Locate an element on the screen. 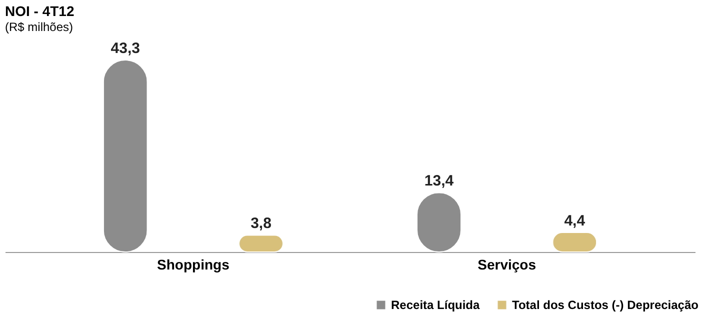  data-label: 3,8 is located at coordinates (261, 223).